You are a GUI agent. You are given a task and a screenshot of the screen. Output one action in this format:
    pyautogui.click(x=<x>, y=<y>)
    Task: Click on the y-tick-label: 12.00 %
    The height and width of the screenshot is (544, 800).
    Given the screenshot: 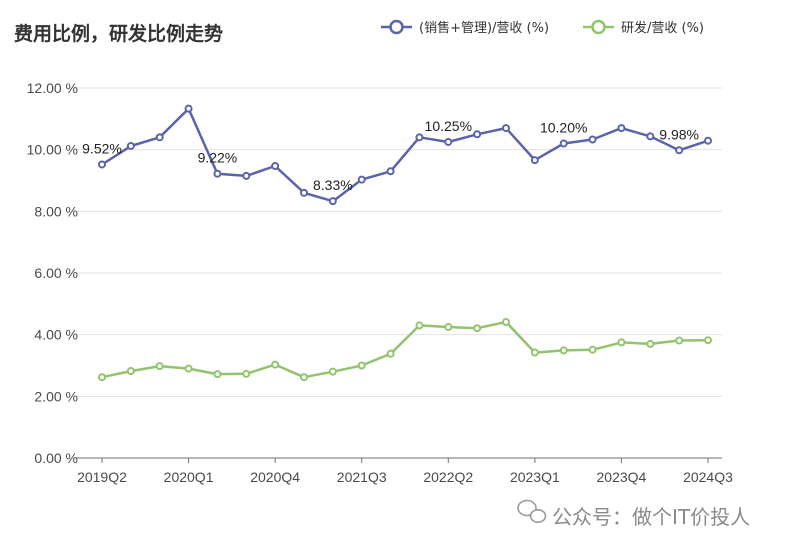 What is the action you would take?
    pyautogui.click(x=52, y=88)
    